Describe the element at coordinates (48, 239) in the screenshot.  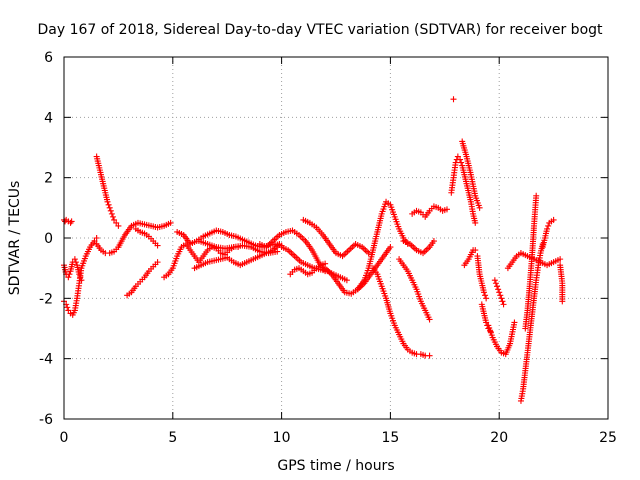
I see `y-tick-label: 0` at that location.